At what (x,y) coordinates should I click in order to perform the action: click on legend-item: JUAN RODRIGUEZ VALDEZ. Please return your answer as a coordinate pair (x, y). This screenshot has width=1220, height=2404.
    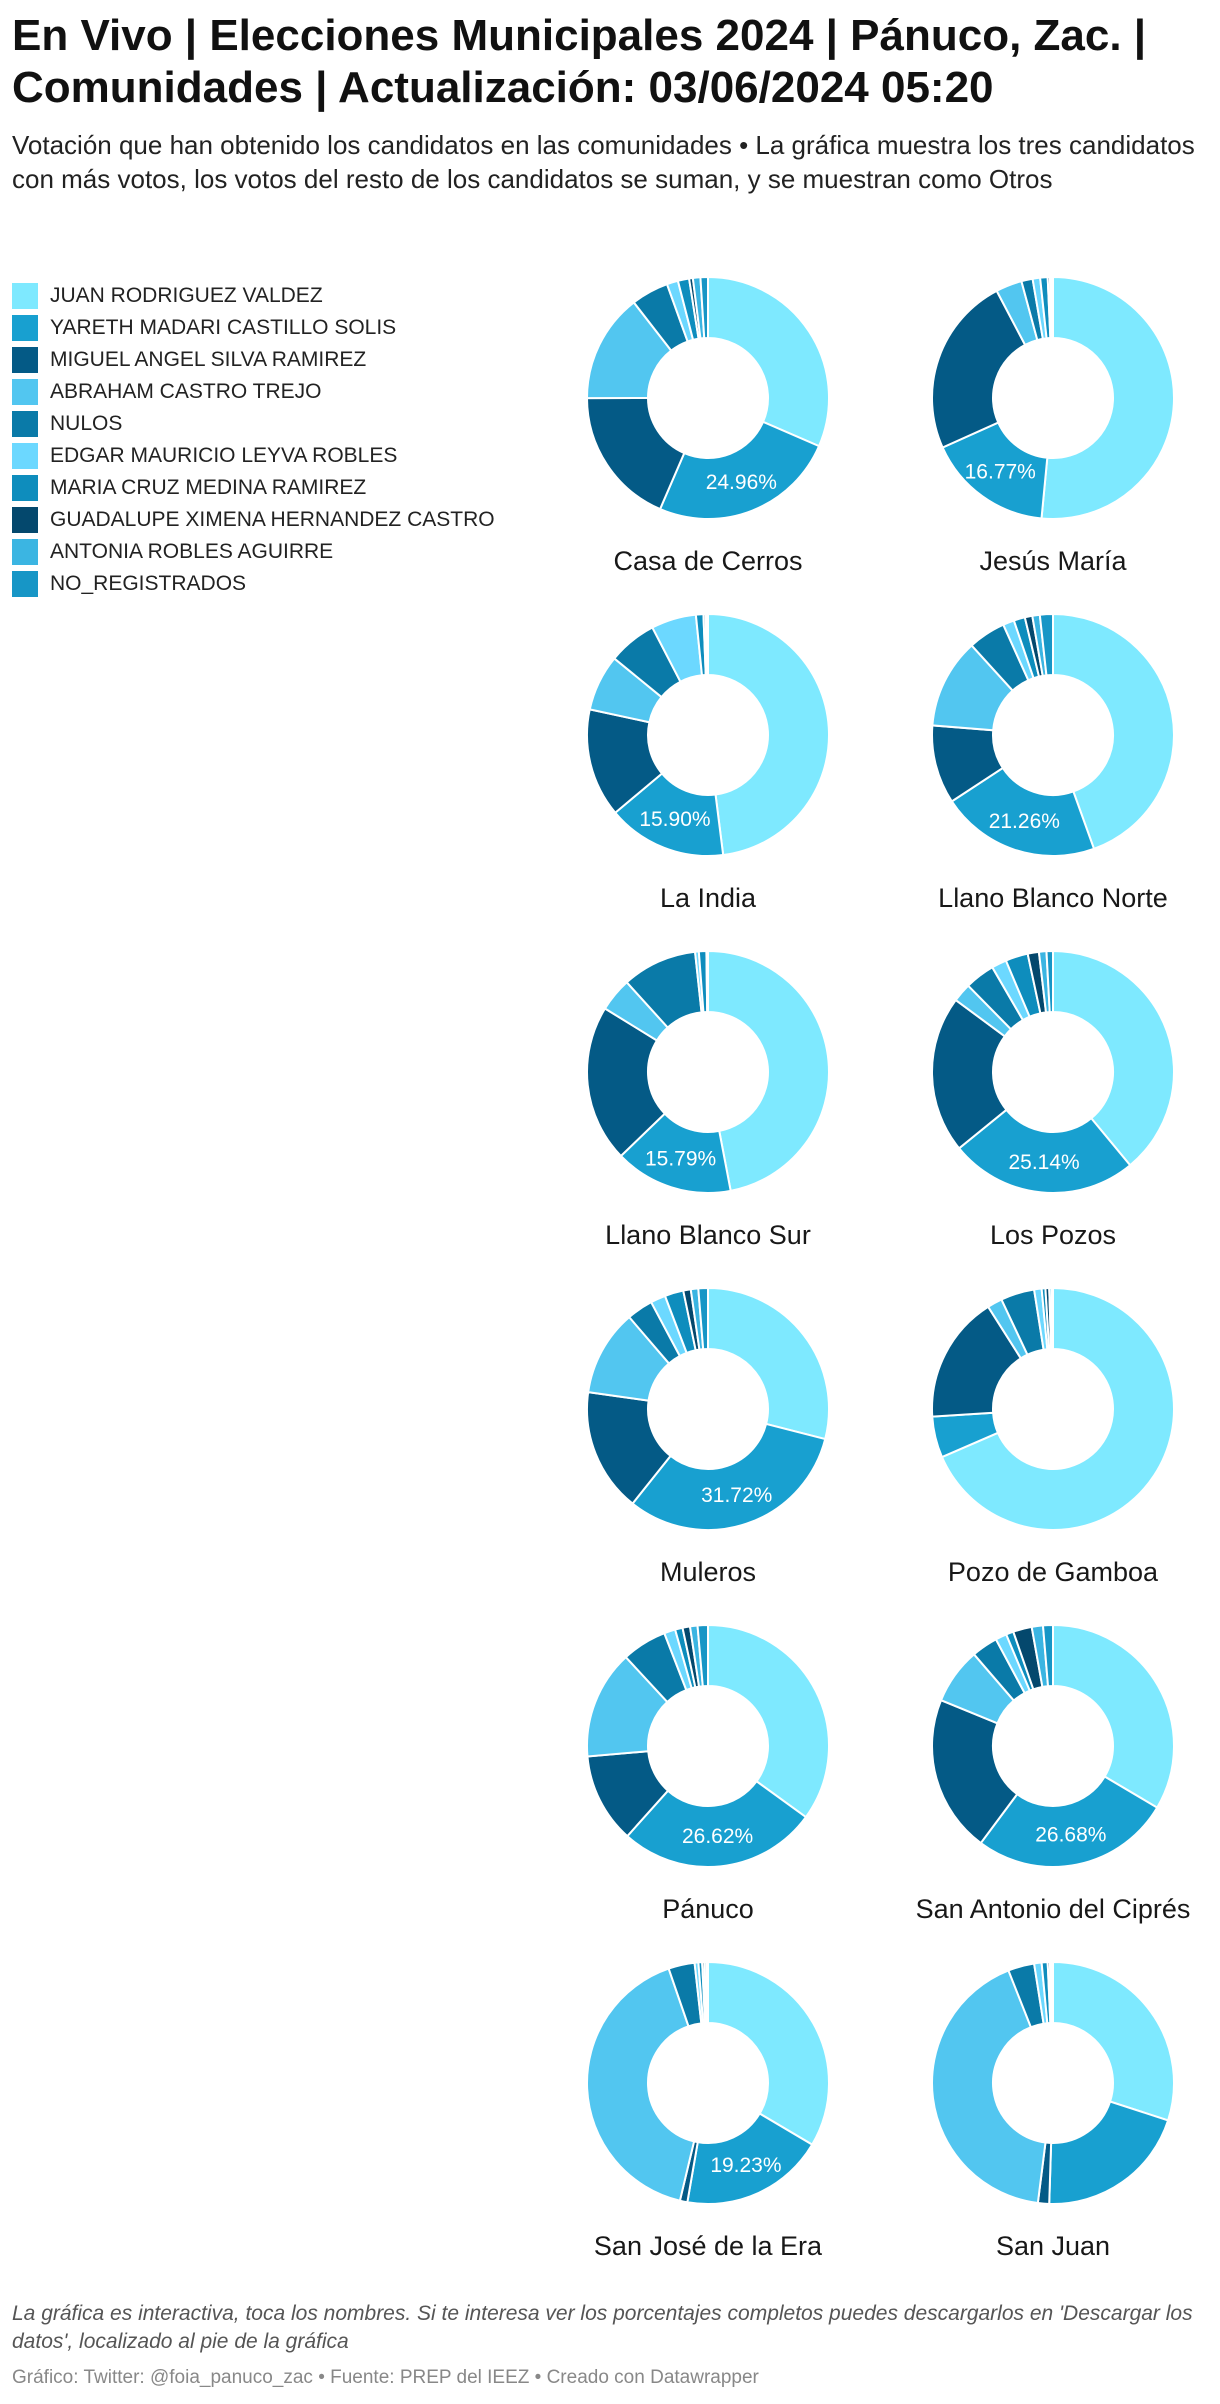
    Looking at the image, I should click on (292, 296).